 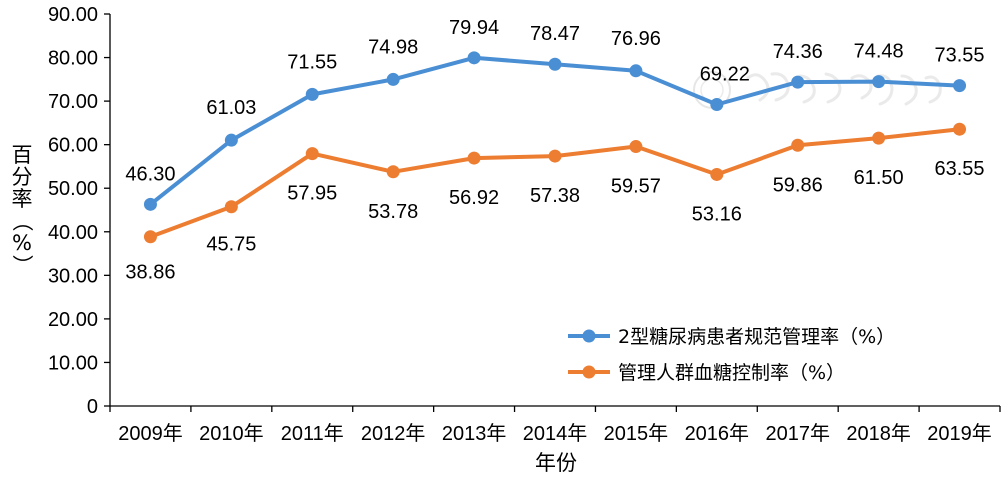 What do you see at coordinates (73, 363) in the screenshot?
I see `y-tick-label: 10.00` at bounding box center [73, 363].